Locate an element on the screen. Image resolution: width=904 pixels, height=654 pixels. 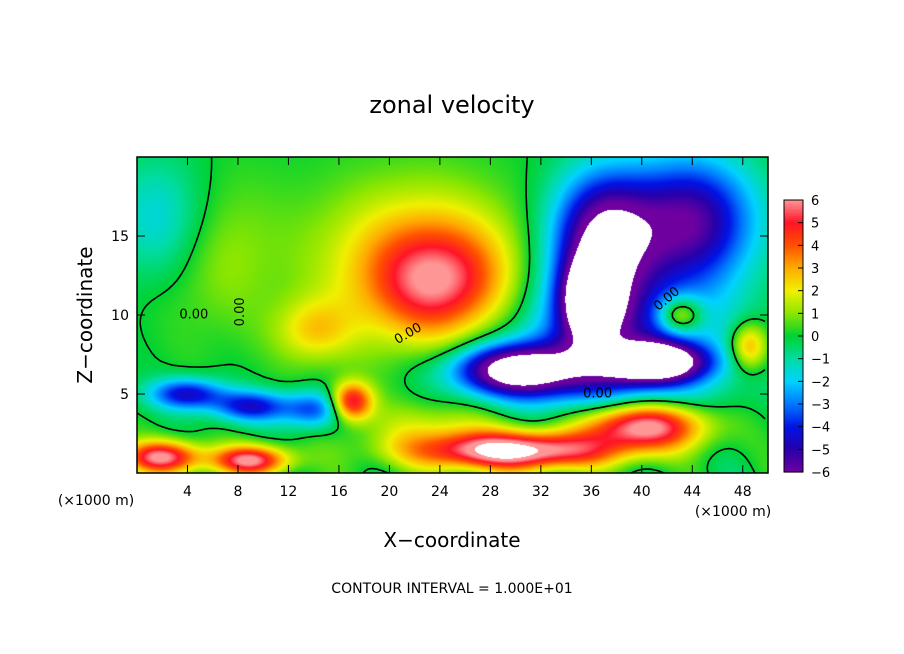
contour-label: 0.00 is located at coordinates (240, 311).